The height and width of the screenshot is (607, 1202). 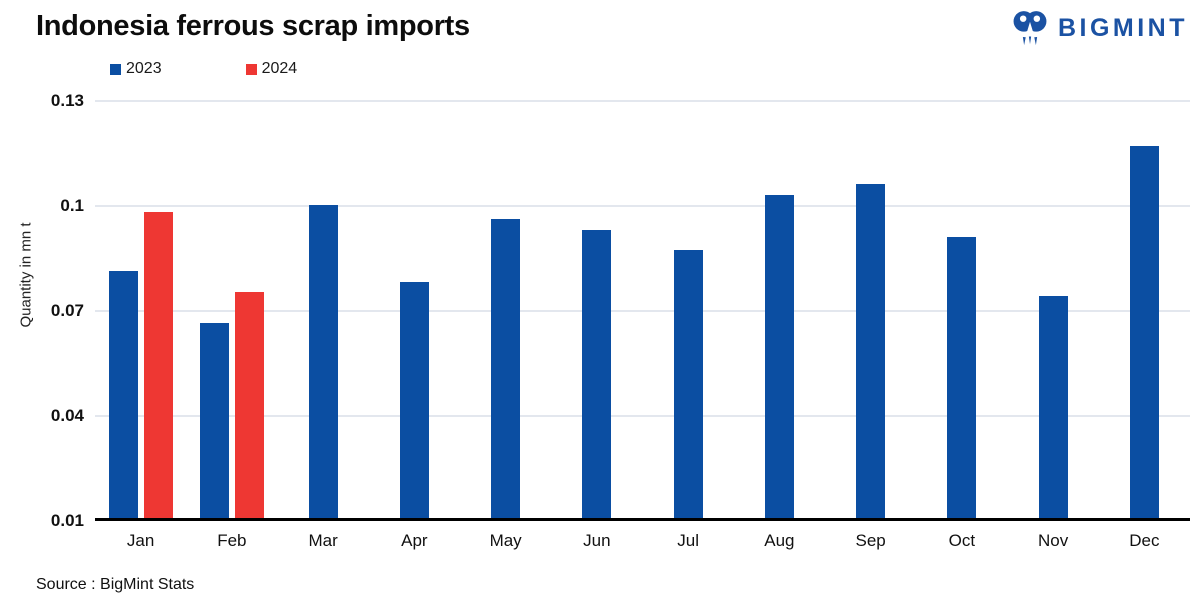 What do you see at coordinates (279, 68) in the screenshot?
I see `legend-label-2024: 2024` at bounding box center [279, 68].